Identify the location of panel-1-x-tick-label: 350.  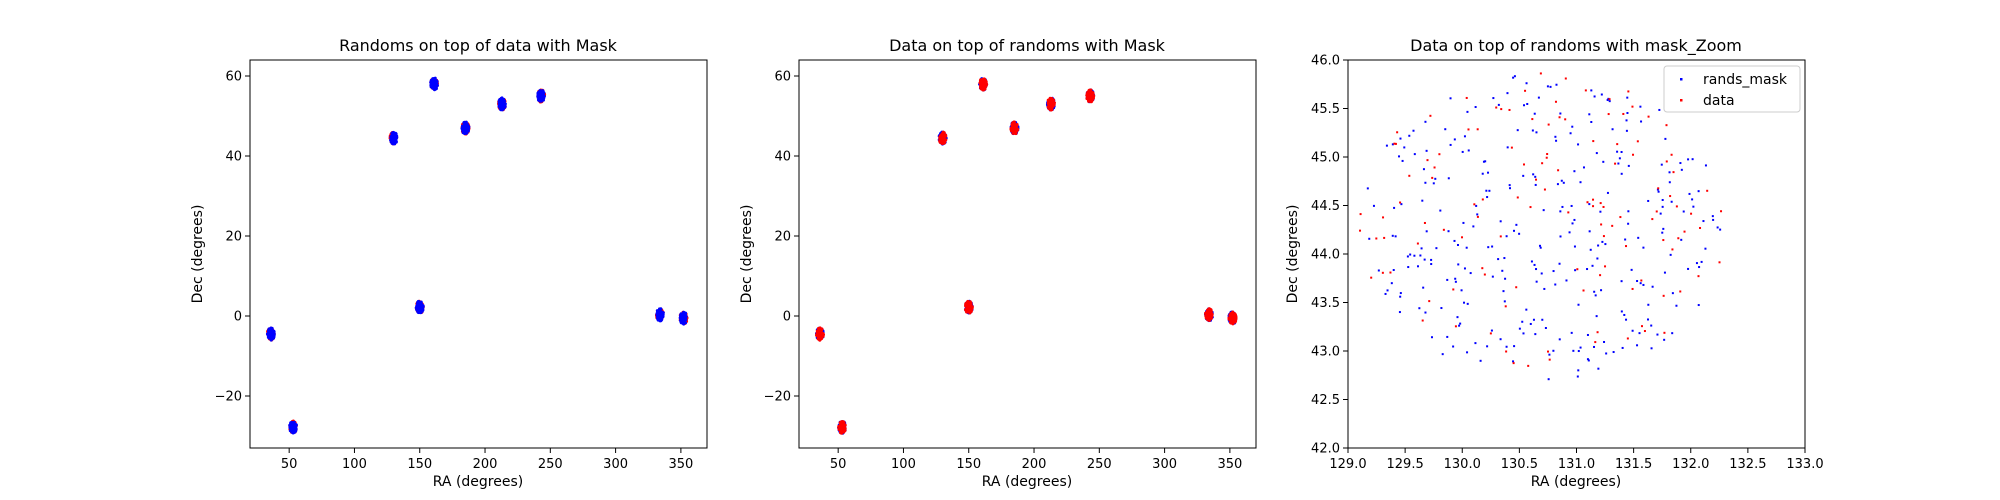
(680, 464).